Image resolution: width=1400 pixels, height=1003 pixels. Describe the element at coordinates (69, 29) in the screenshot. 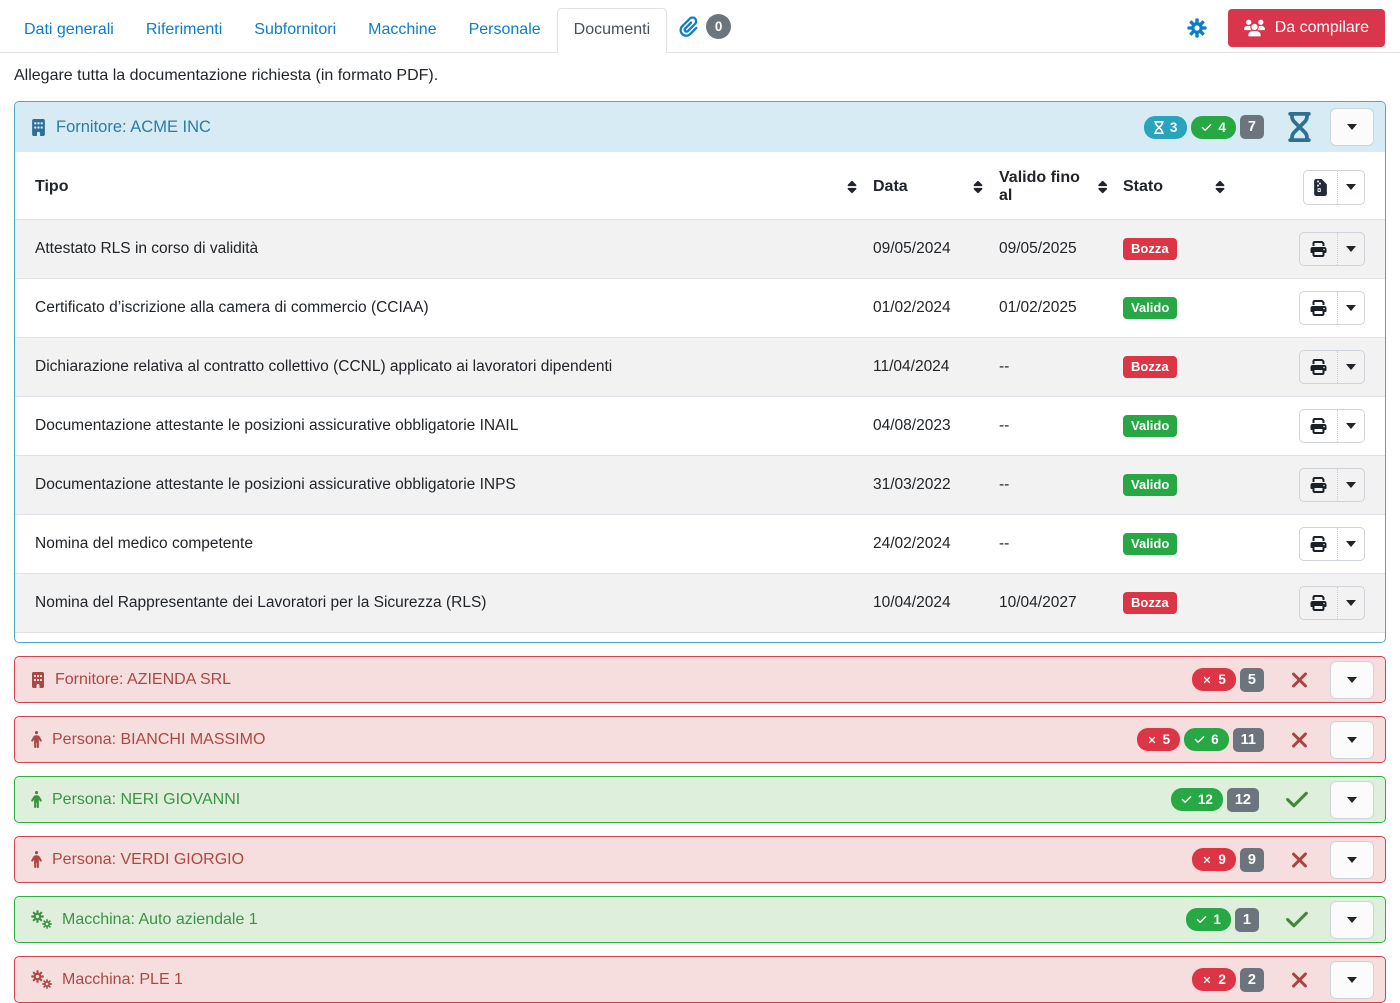

I see `tab-dati-generali: Dati generali` at that location.